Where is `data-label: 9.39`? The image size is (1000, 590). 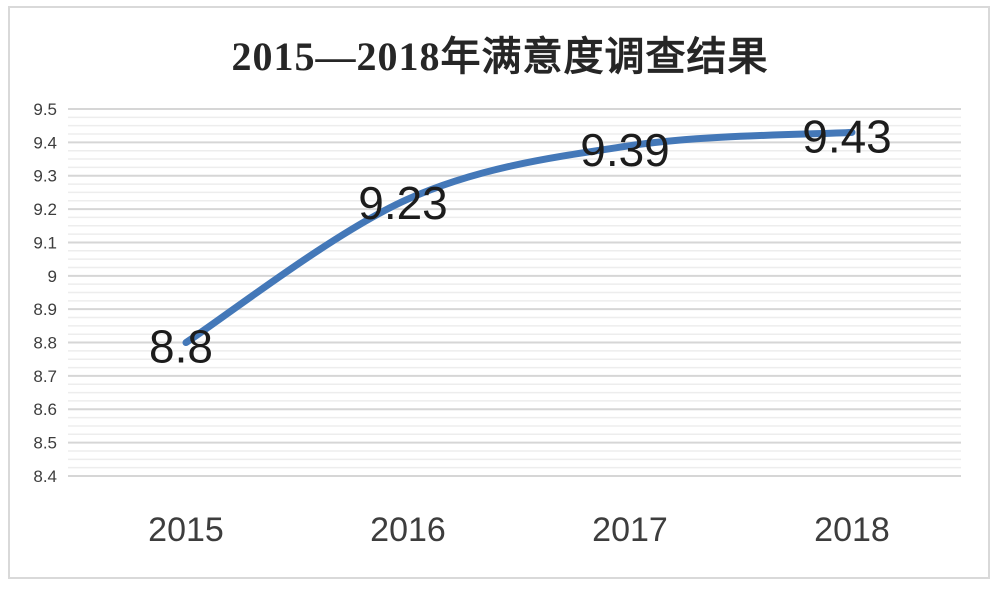 data-label: 9.39 is located at coordinates (625, 150).